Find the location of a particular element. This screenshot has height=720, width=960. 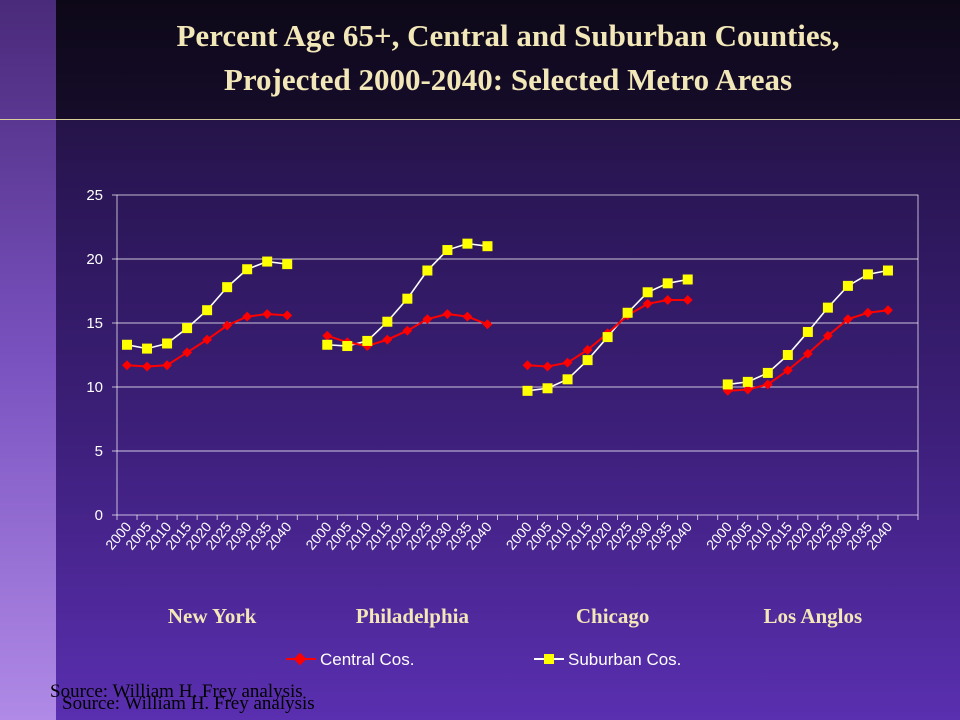

y-tick-label: 25 is located at coordinates (94, 195).